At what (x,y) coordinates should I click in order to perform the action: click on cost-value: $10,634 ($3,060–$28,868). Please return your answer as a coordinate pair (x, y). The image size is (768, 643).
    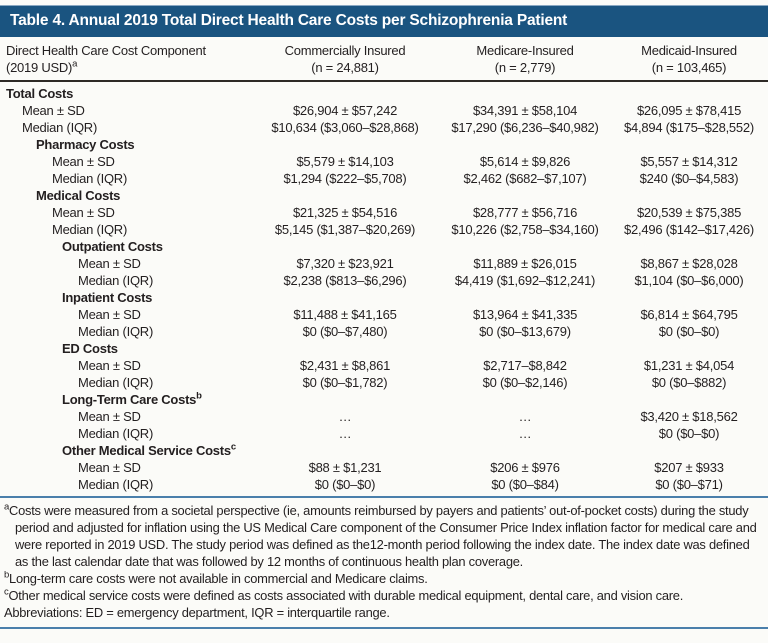
    Looking at the image, I should click on (345, 127).